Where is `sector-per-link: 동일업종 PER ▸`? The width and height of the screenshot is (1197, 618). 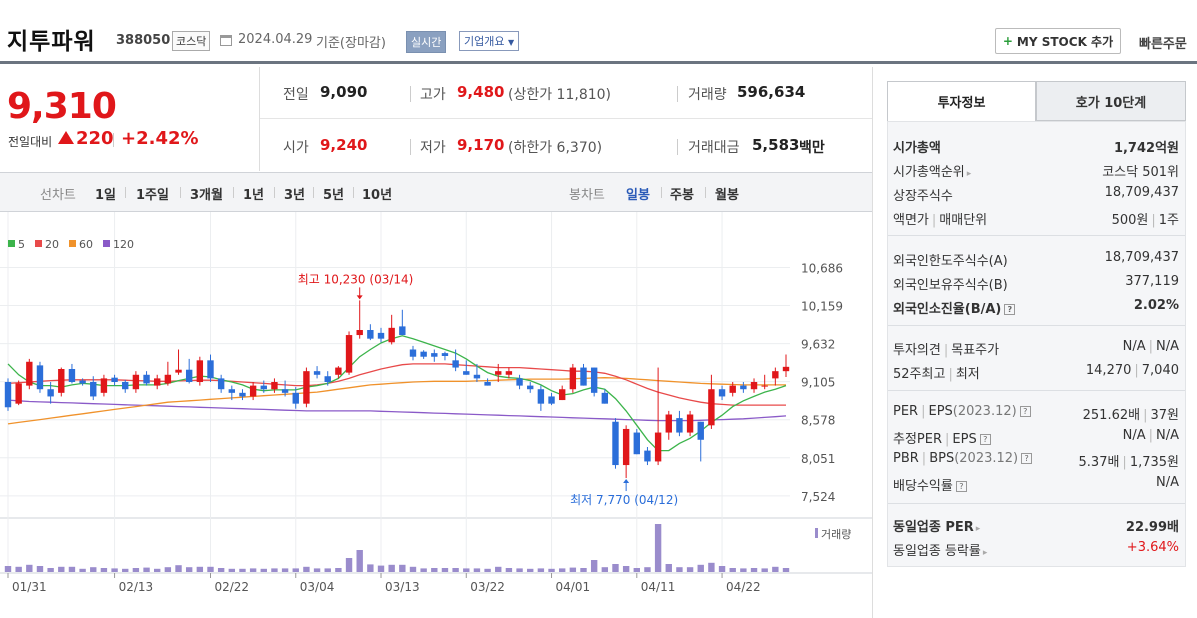 sector-per-link: 동일업종 PER ▸ is located at coordinates (936, 525).